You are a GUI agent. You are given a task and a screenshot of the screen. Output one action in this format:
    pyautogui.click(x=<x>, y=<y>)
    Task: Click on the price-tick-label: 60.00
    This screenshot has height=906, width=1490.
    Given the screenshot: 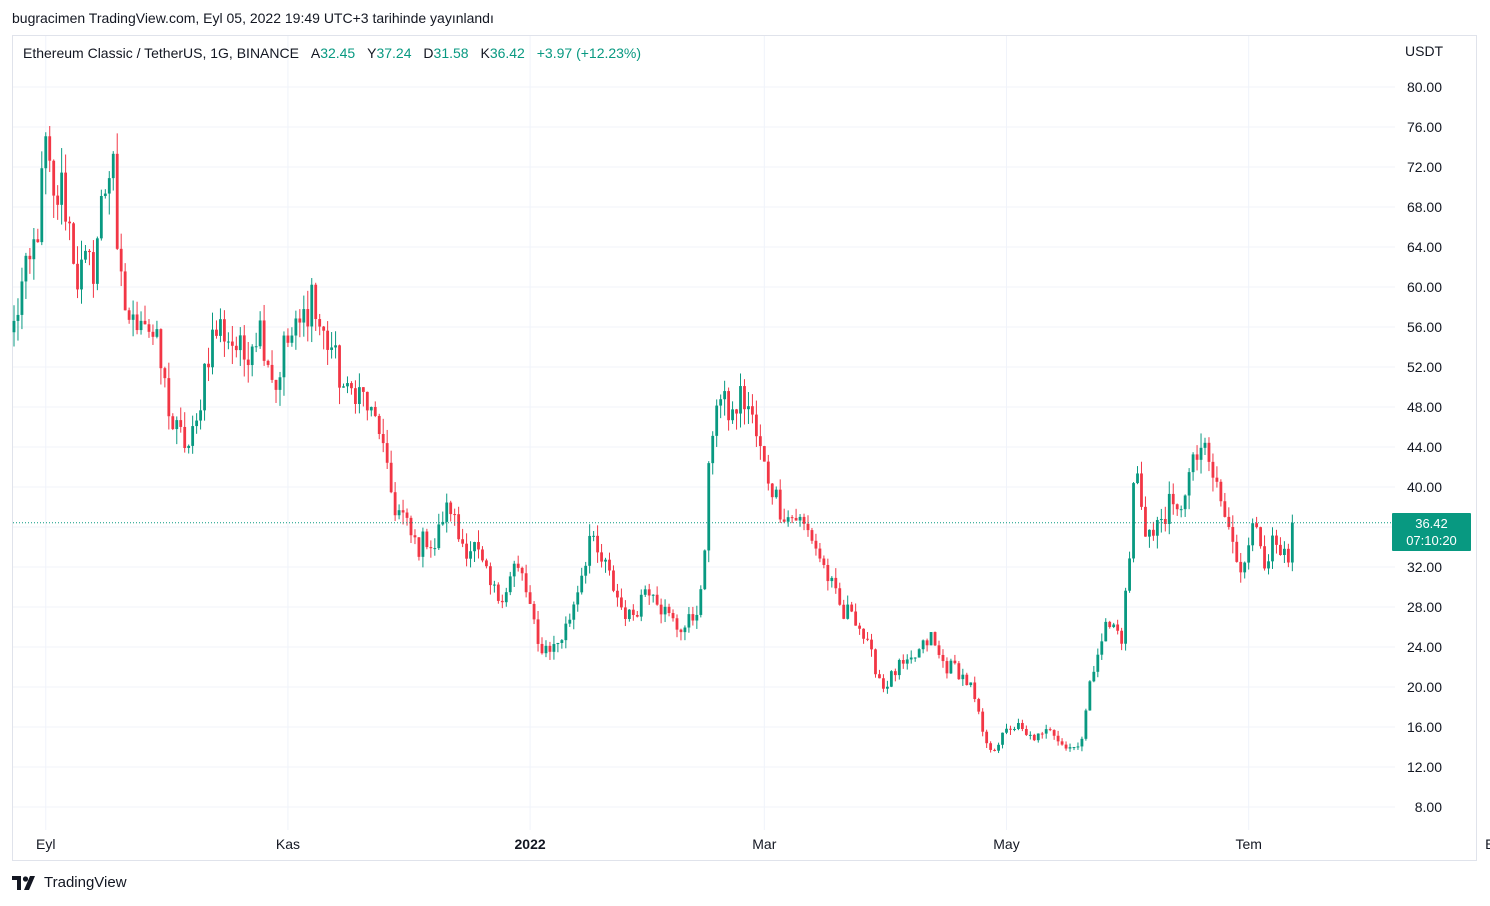 What is the action you would take?
    pyautogui.click(x=1424, y=287)
    